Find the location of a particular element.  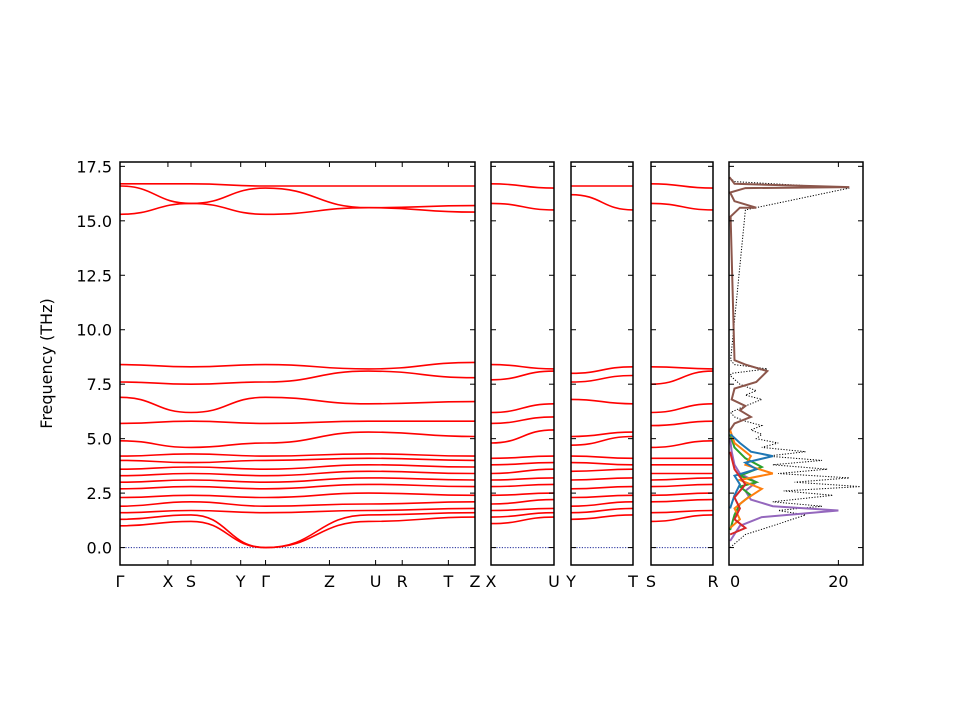

k-point-label-S: S is located at coordinates (651, 581).